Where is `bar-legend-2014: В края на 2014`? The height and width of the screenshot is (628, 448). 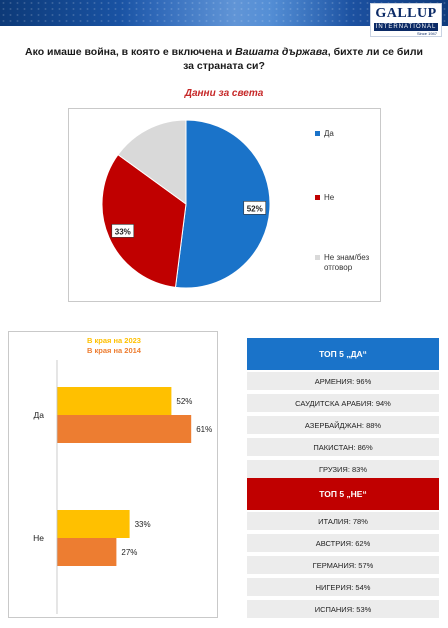
bar-legend-2014: В края на 2014 is located at coordinates (114, 350).